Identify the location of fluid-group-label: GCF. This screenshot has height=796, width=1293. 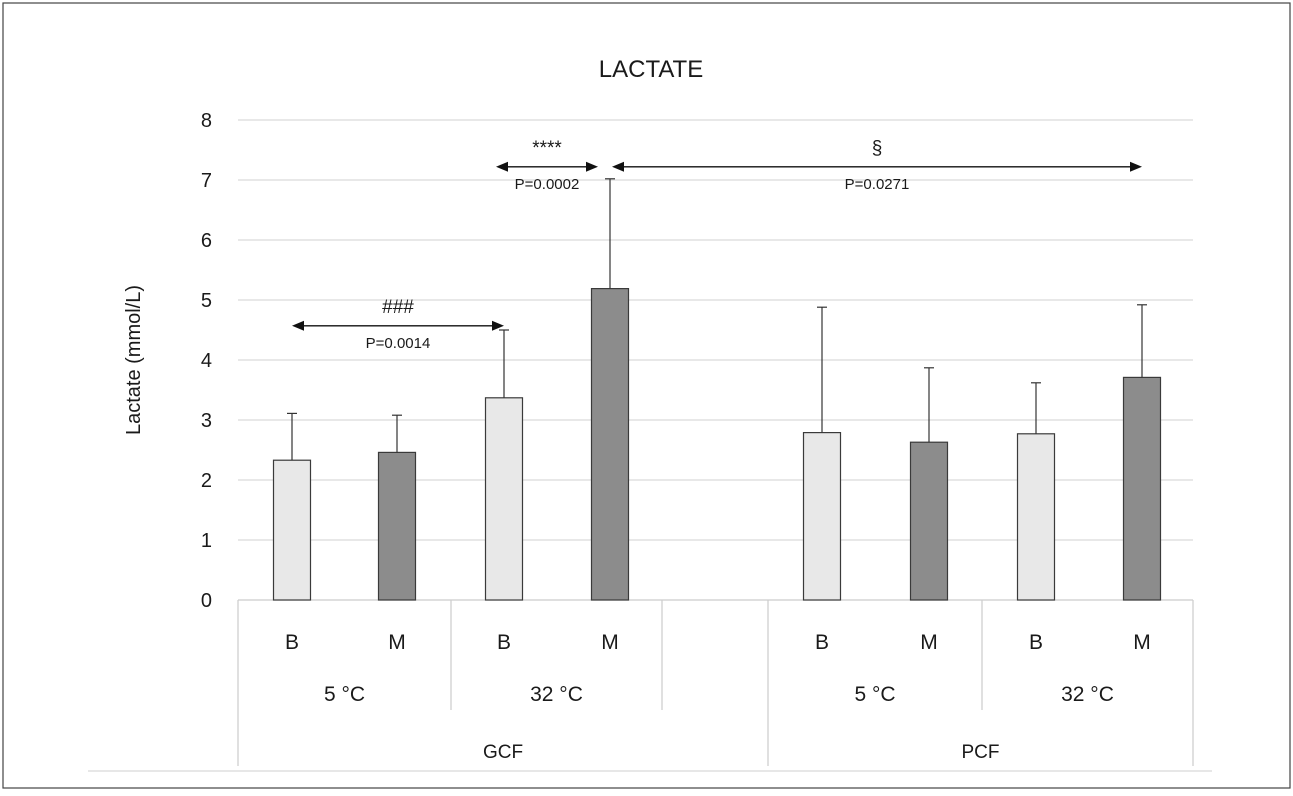
(503, 752).